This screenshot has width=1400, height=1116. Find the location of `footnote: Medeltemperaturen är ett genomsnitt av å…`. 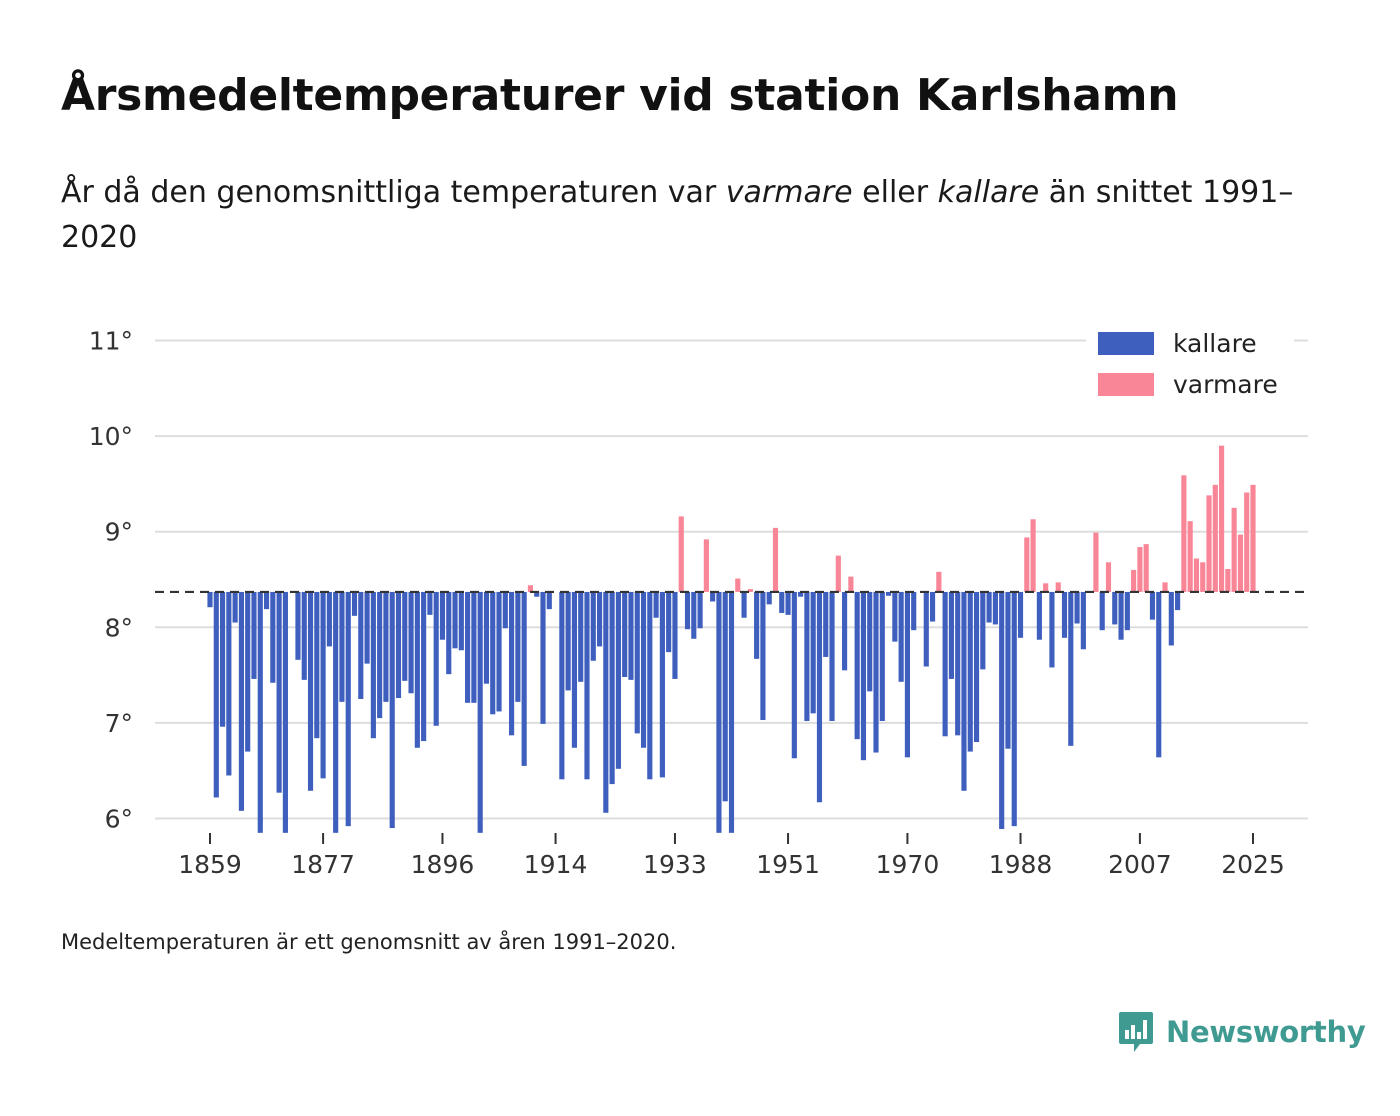

footnote: Medeltemperaturen är ett genomsnitt av å… is located at coordinates (369, 942).